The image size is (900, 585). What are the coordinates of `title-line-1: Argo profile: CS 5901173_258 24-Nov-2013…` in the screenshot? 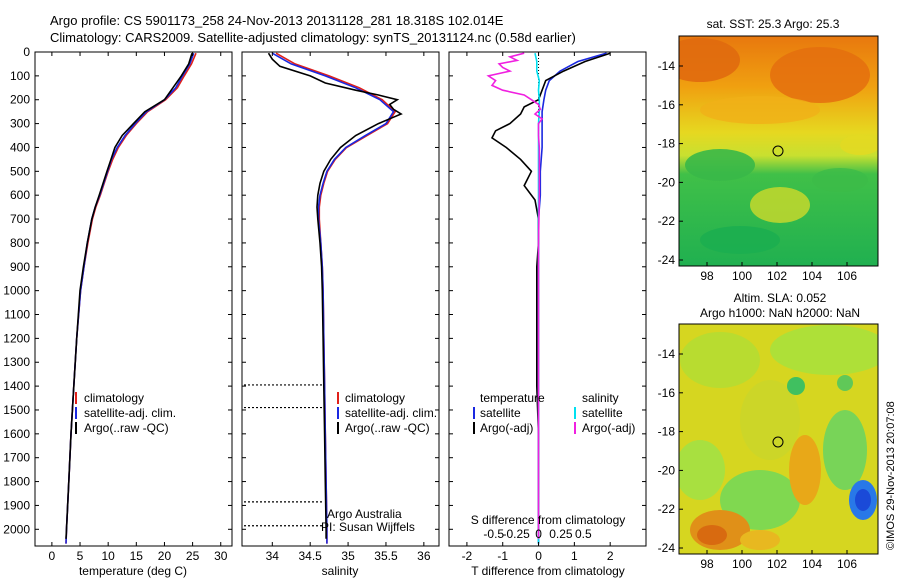 It's located at (277, 20).